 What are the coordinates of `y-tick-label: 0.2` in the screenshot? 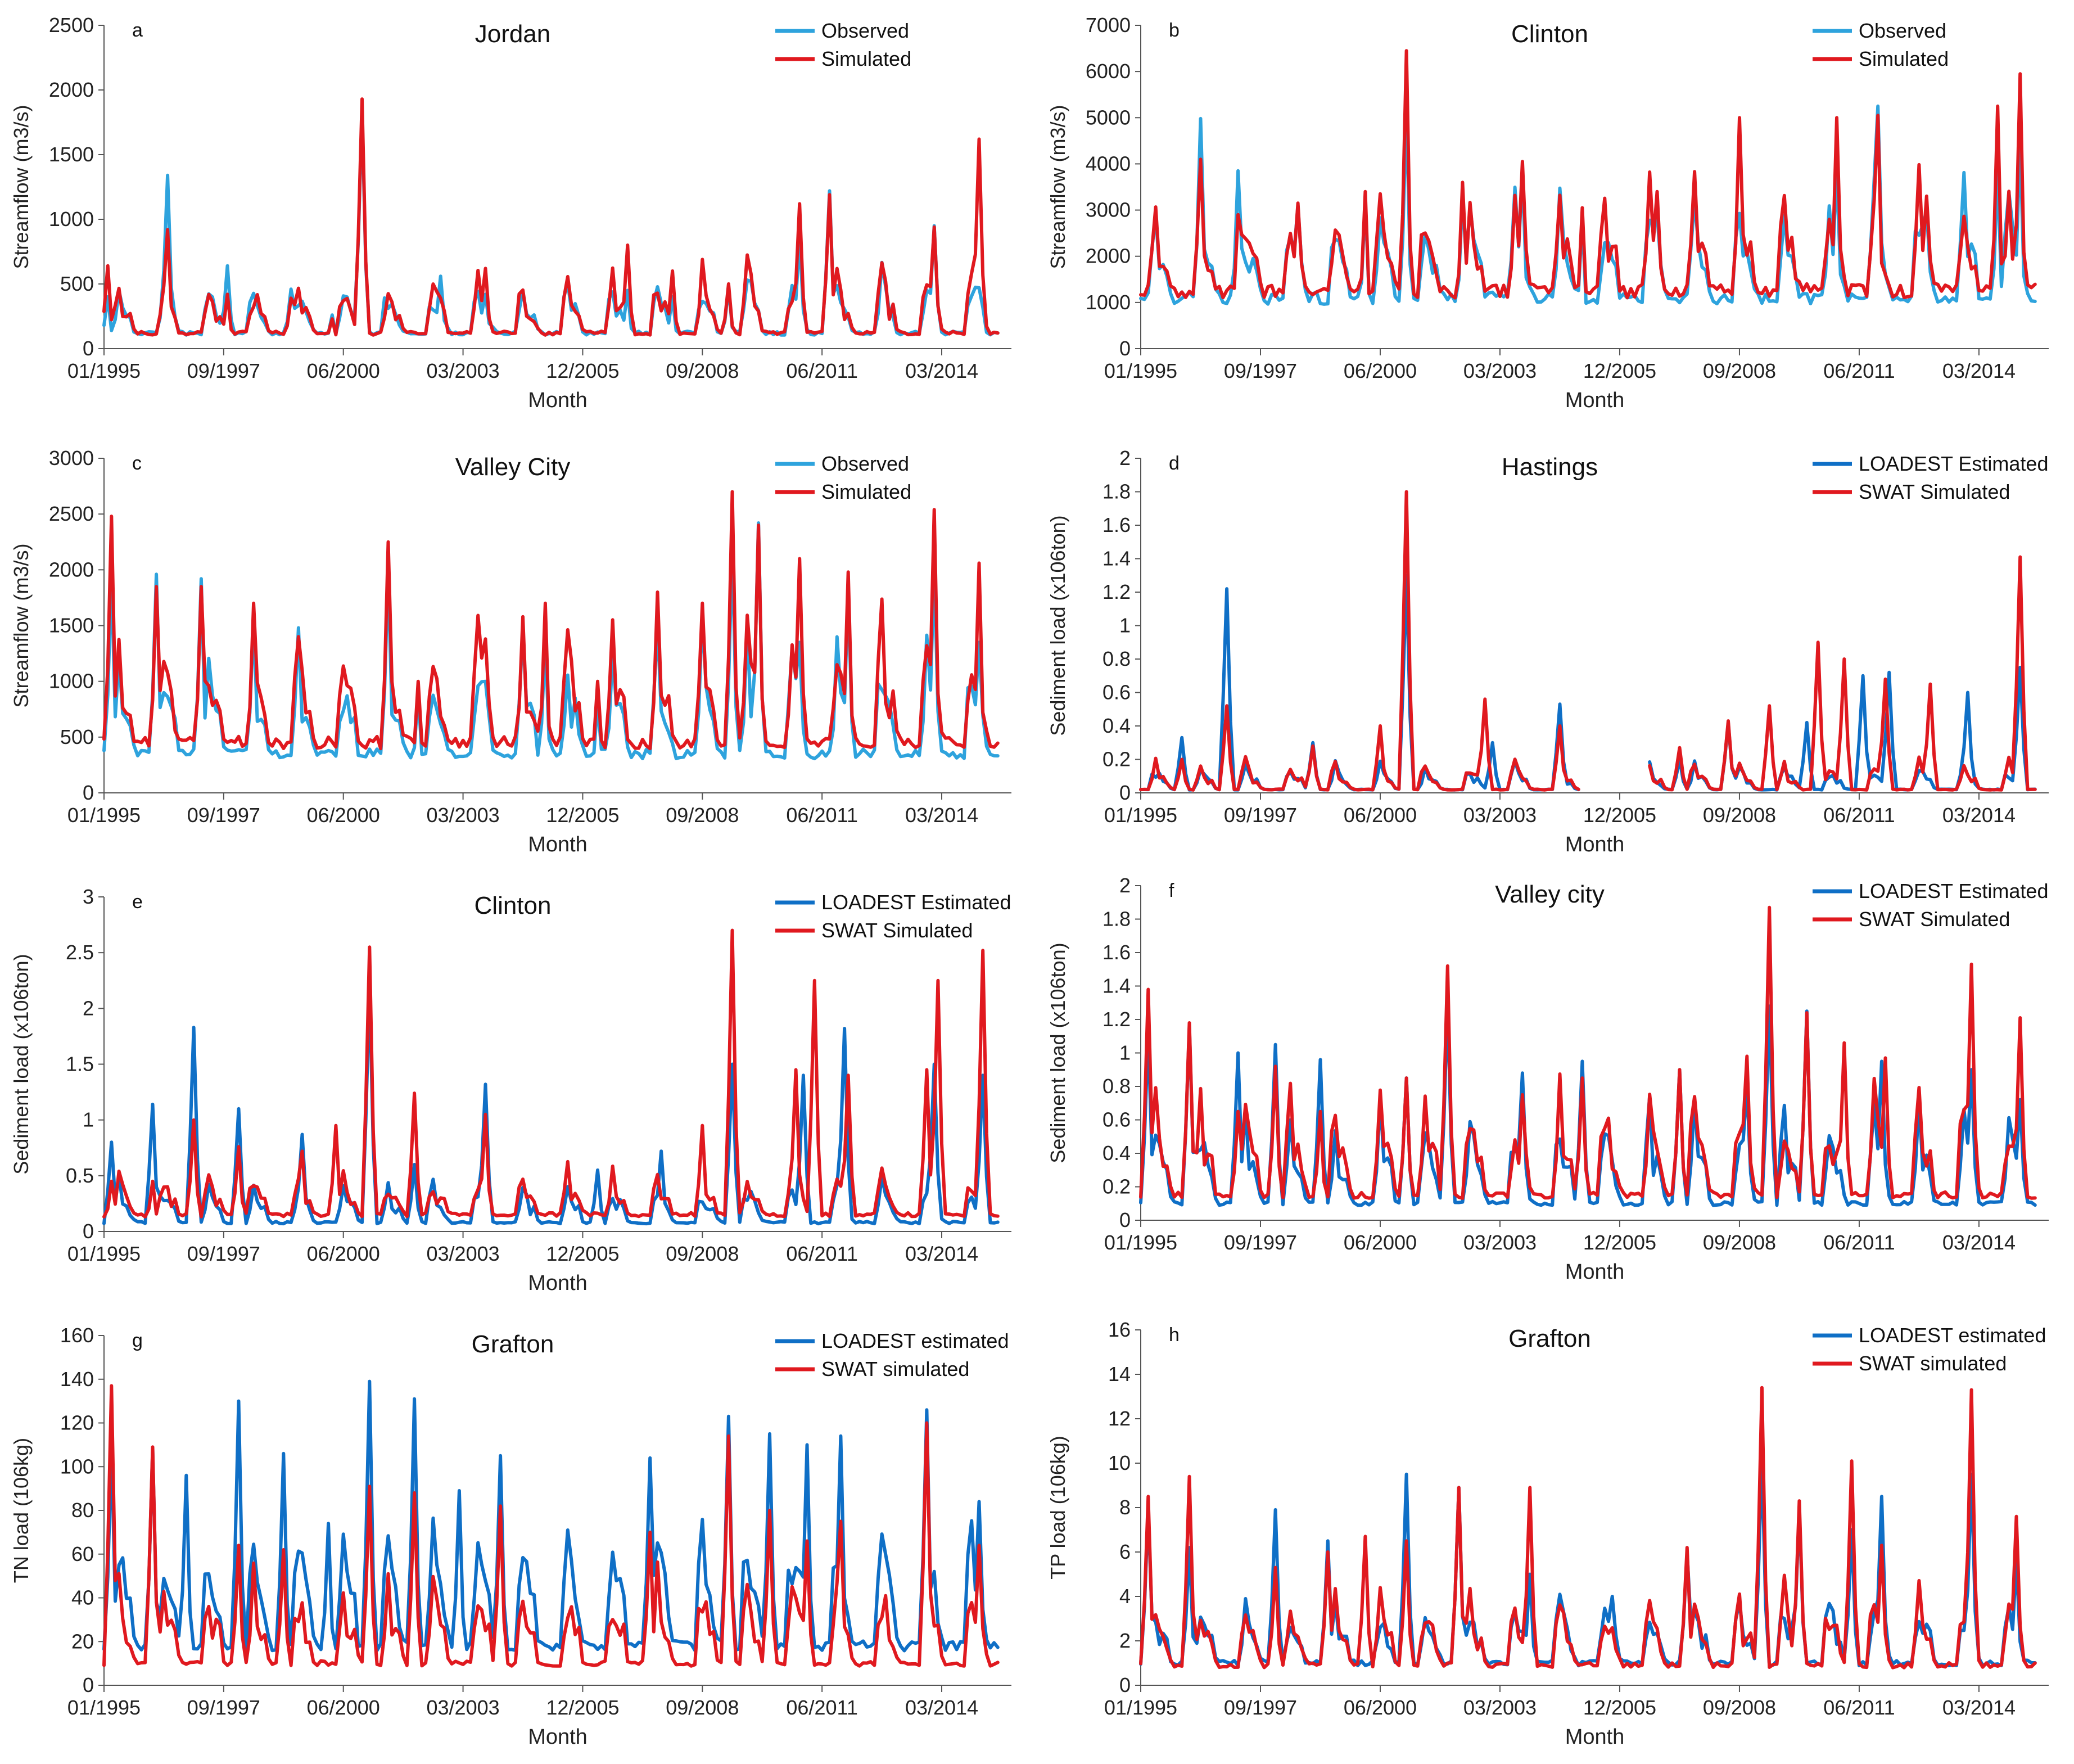 It's located at (1117, 760).